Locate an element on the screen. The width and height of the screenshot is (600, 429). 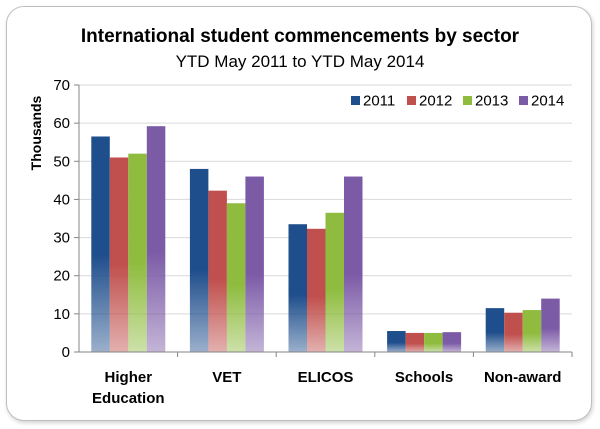
legend: 2011 2012 2013 2014 is located at coordinates (457, 101).